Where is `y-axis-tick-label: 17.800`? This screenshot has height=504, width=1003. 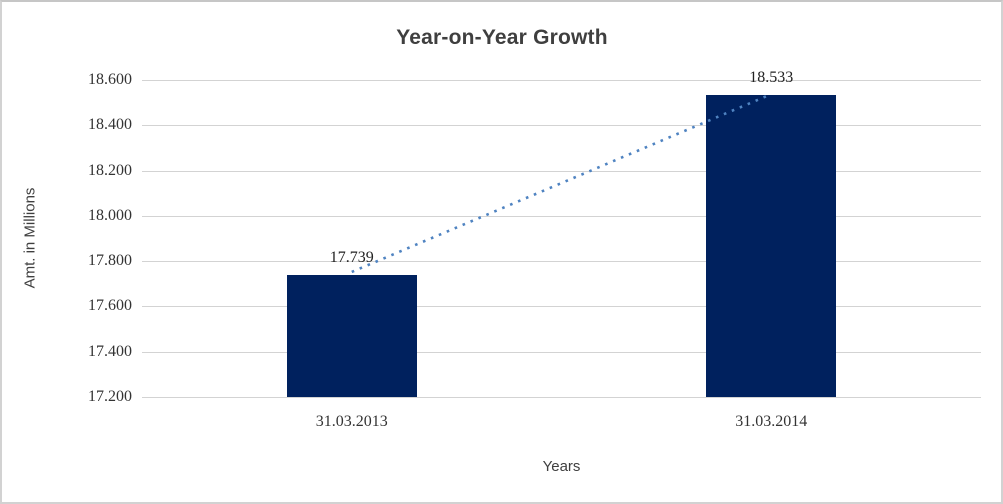
y-axis-tick-label: 17.800 is located at coordinates (110, 261).